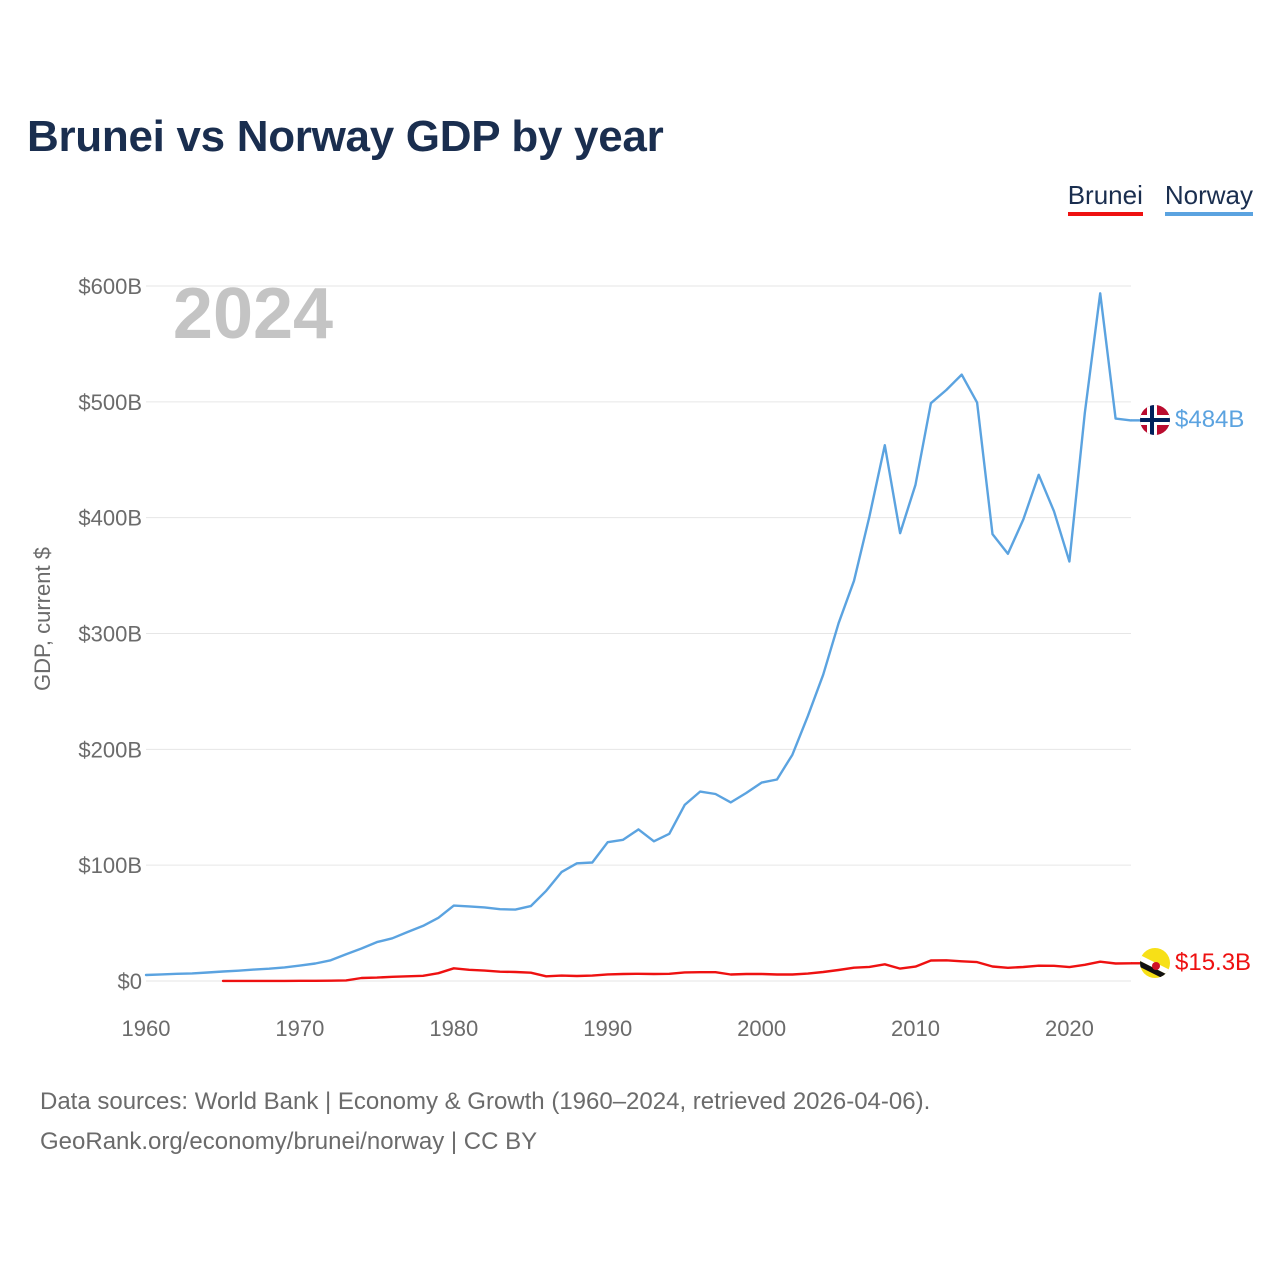 The width and height of the screenshot is (1280, 1280). Describe the element at coordinates (453, 1028) in the screenshot. I see `x-tick-label: 1980` at that location.